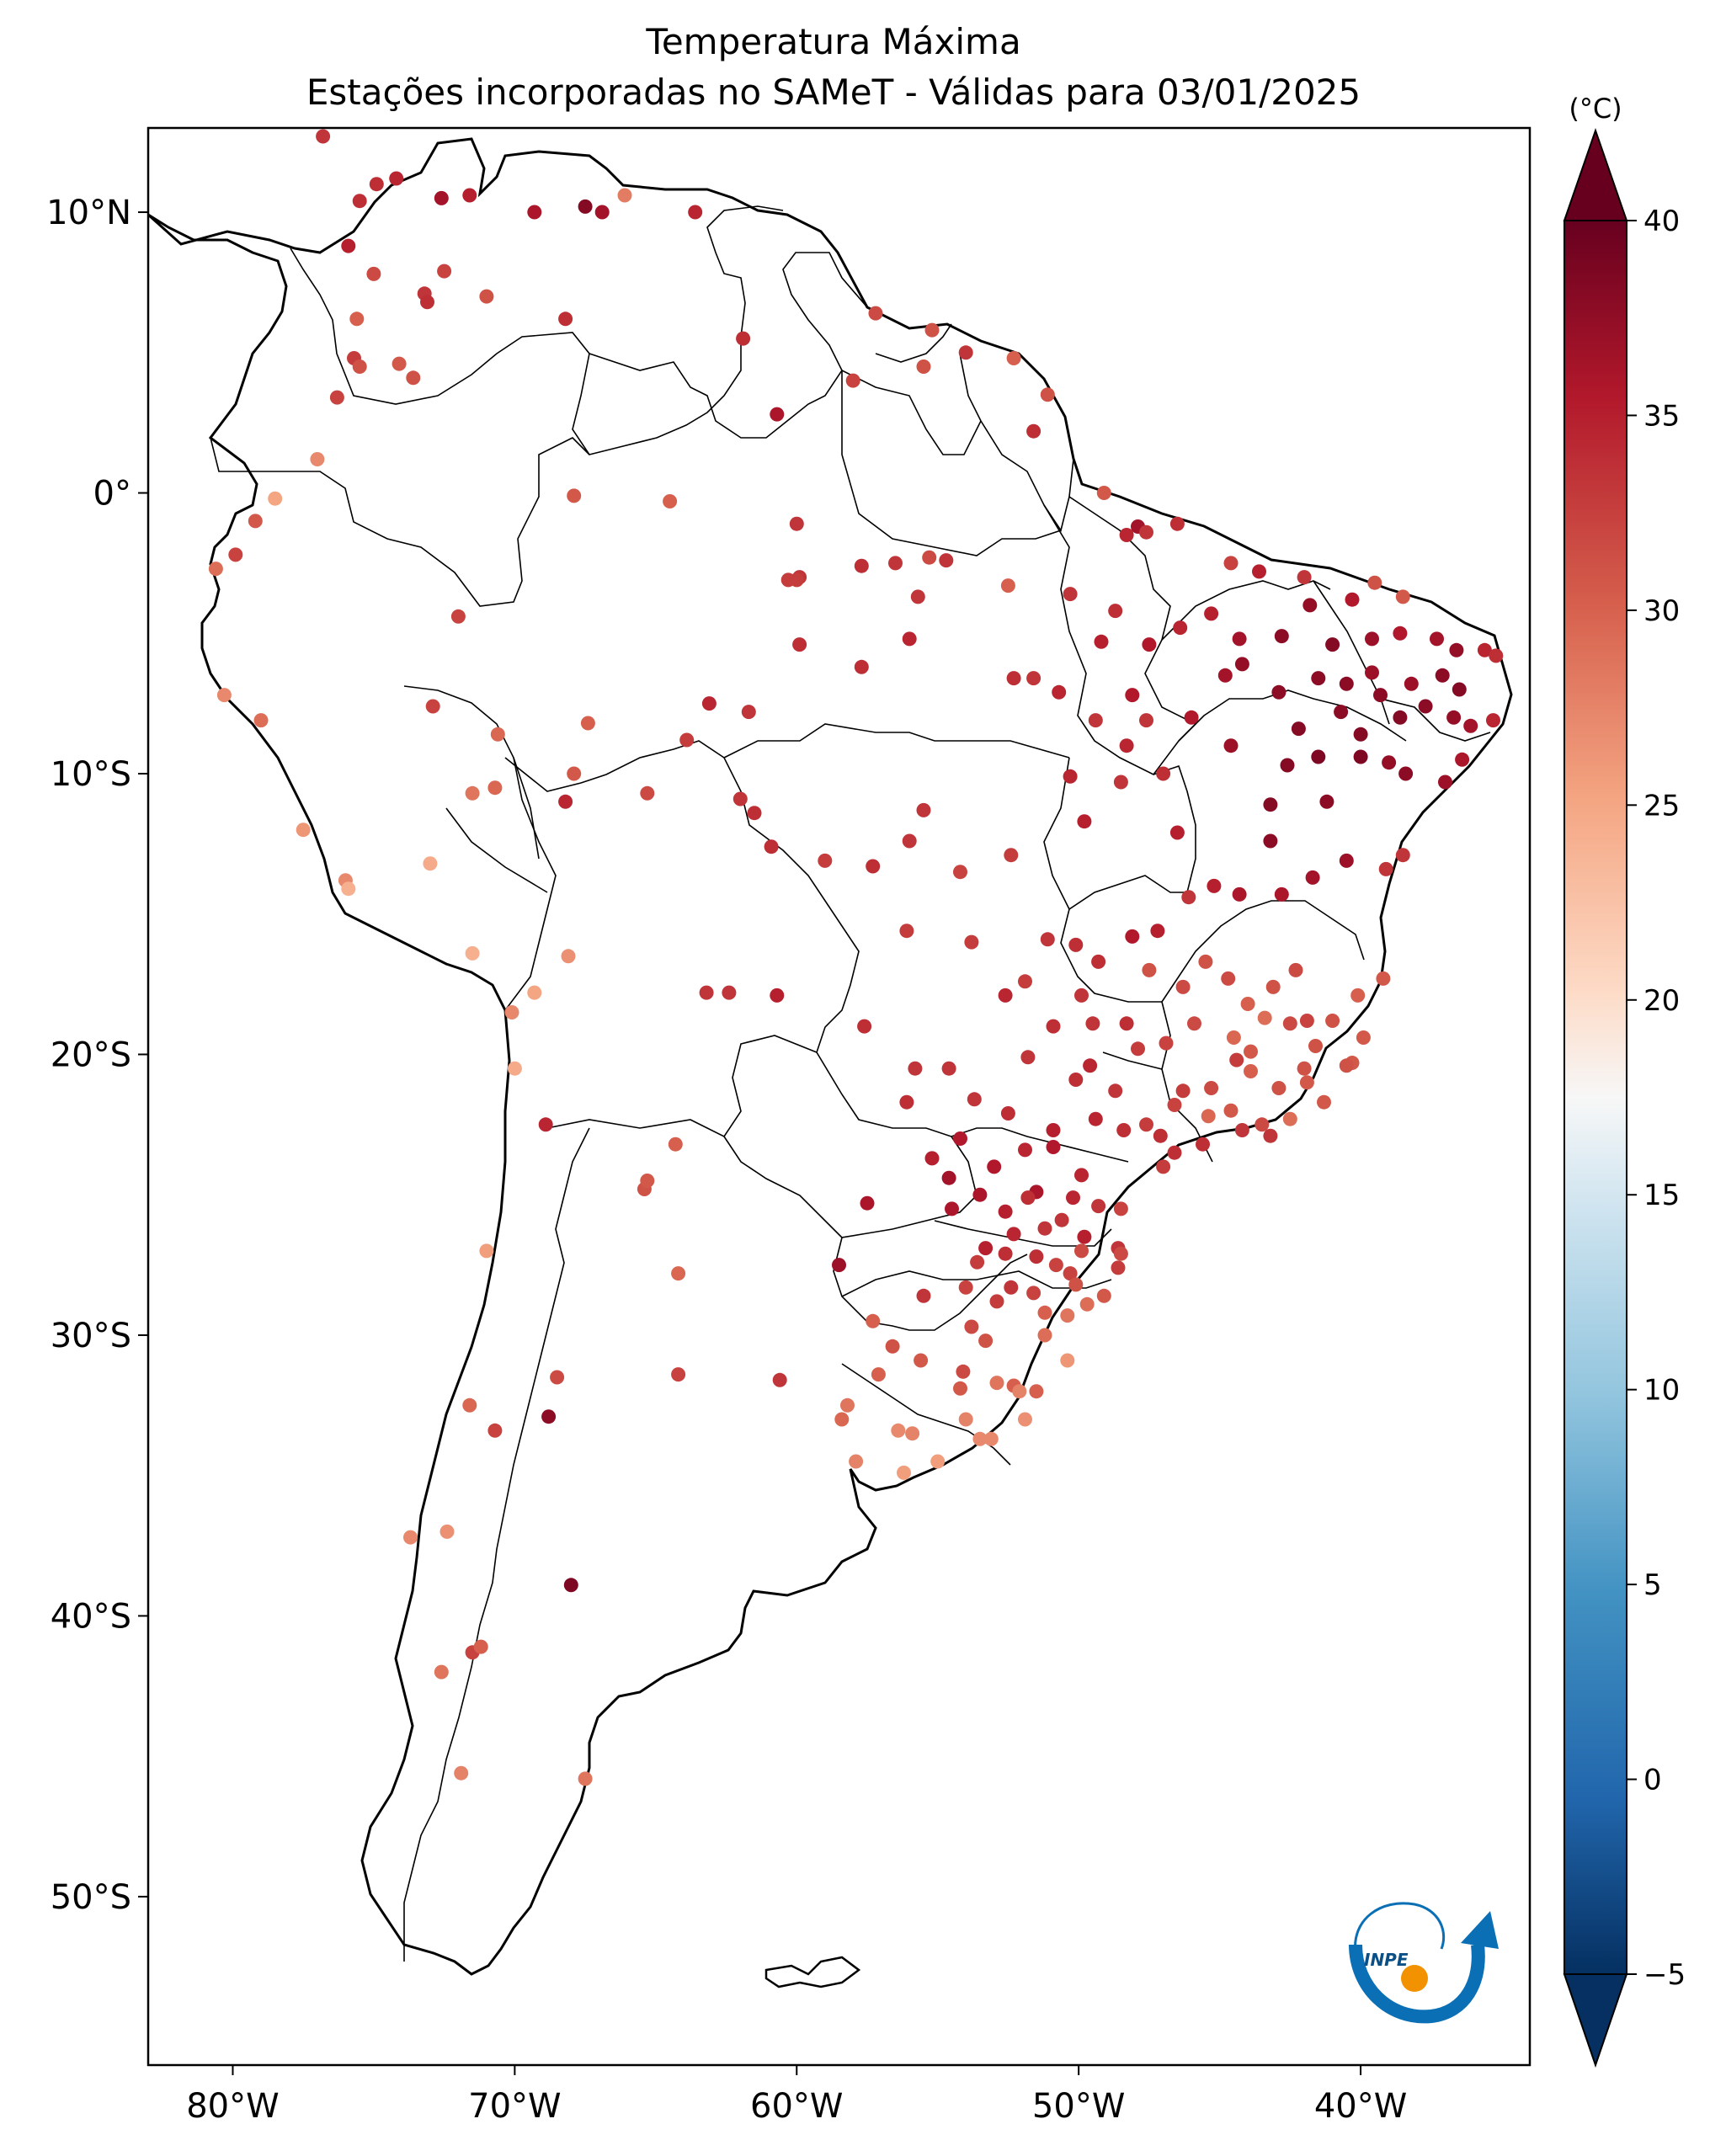 This screenshot has height=2156, width=1710. I want to click on colorbar-tick-label: 0, so click(1652, 1781).